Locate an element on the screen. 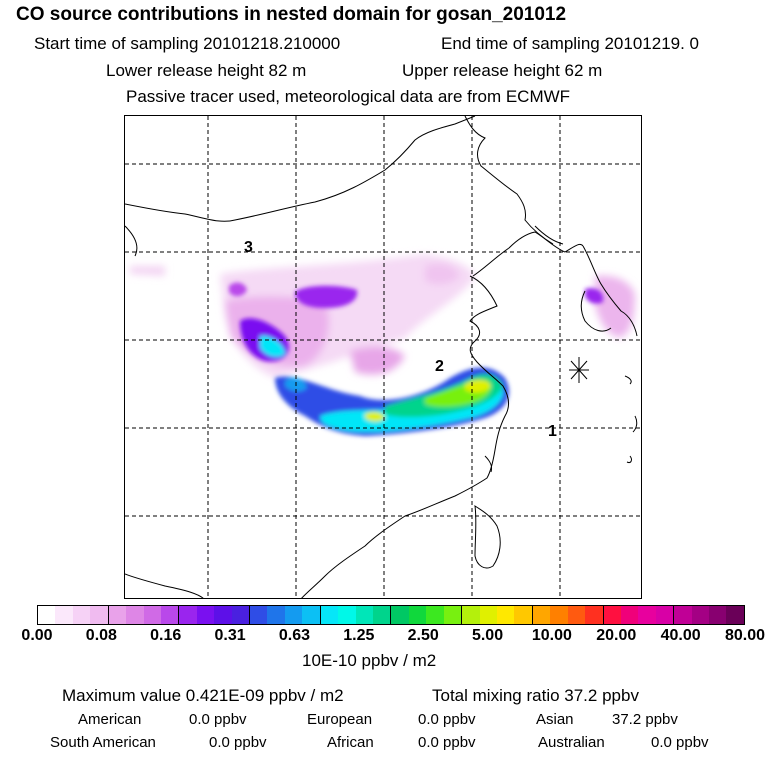 Image resolution: width=768 pixels, height=768 pixels. colorbar-tick-label: 20.00 is located at coordinates (616, 635).